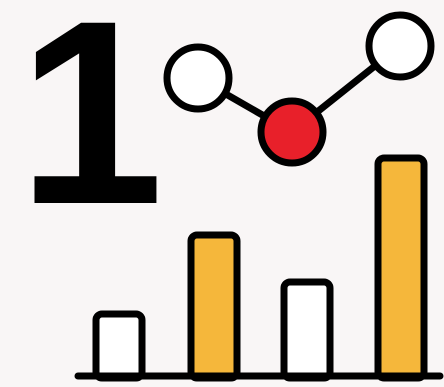 The image size is (444, 387). What do you see at coordinates (292, 132) in the screenshot?
I see `node-center-highlighted` at bounding box center [292, 132].